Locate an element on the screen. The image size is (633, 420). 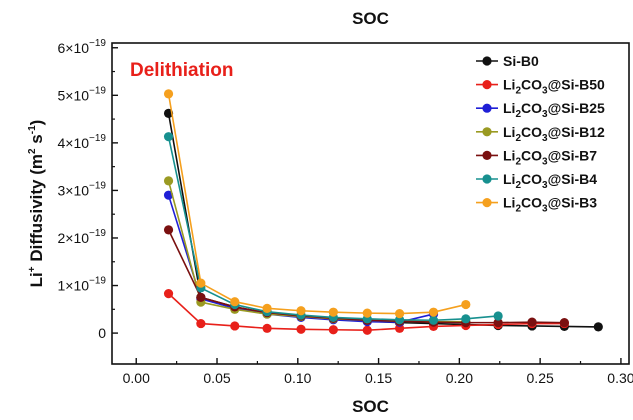
legend-item: Li2CO3@Si-B12 is located at coordinates (540, 134).